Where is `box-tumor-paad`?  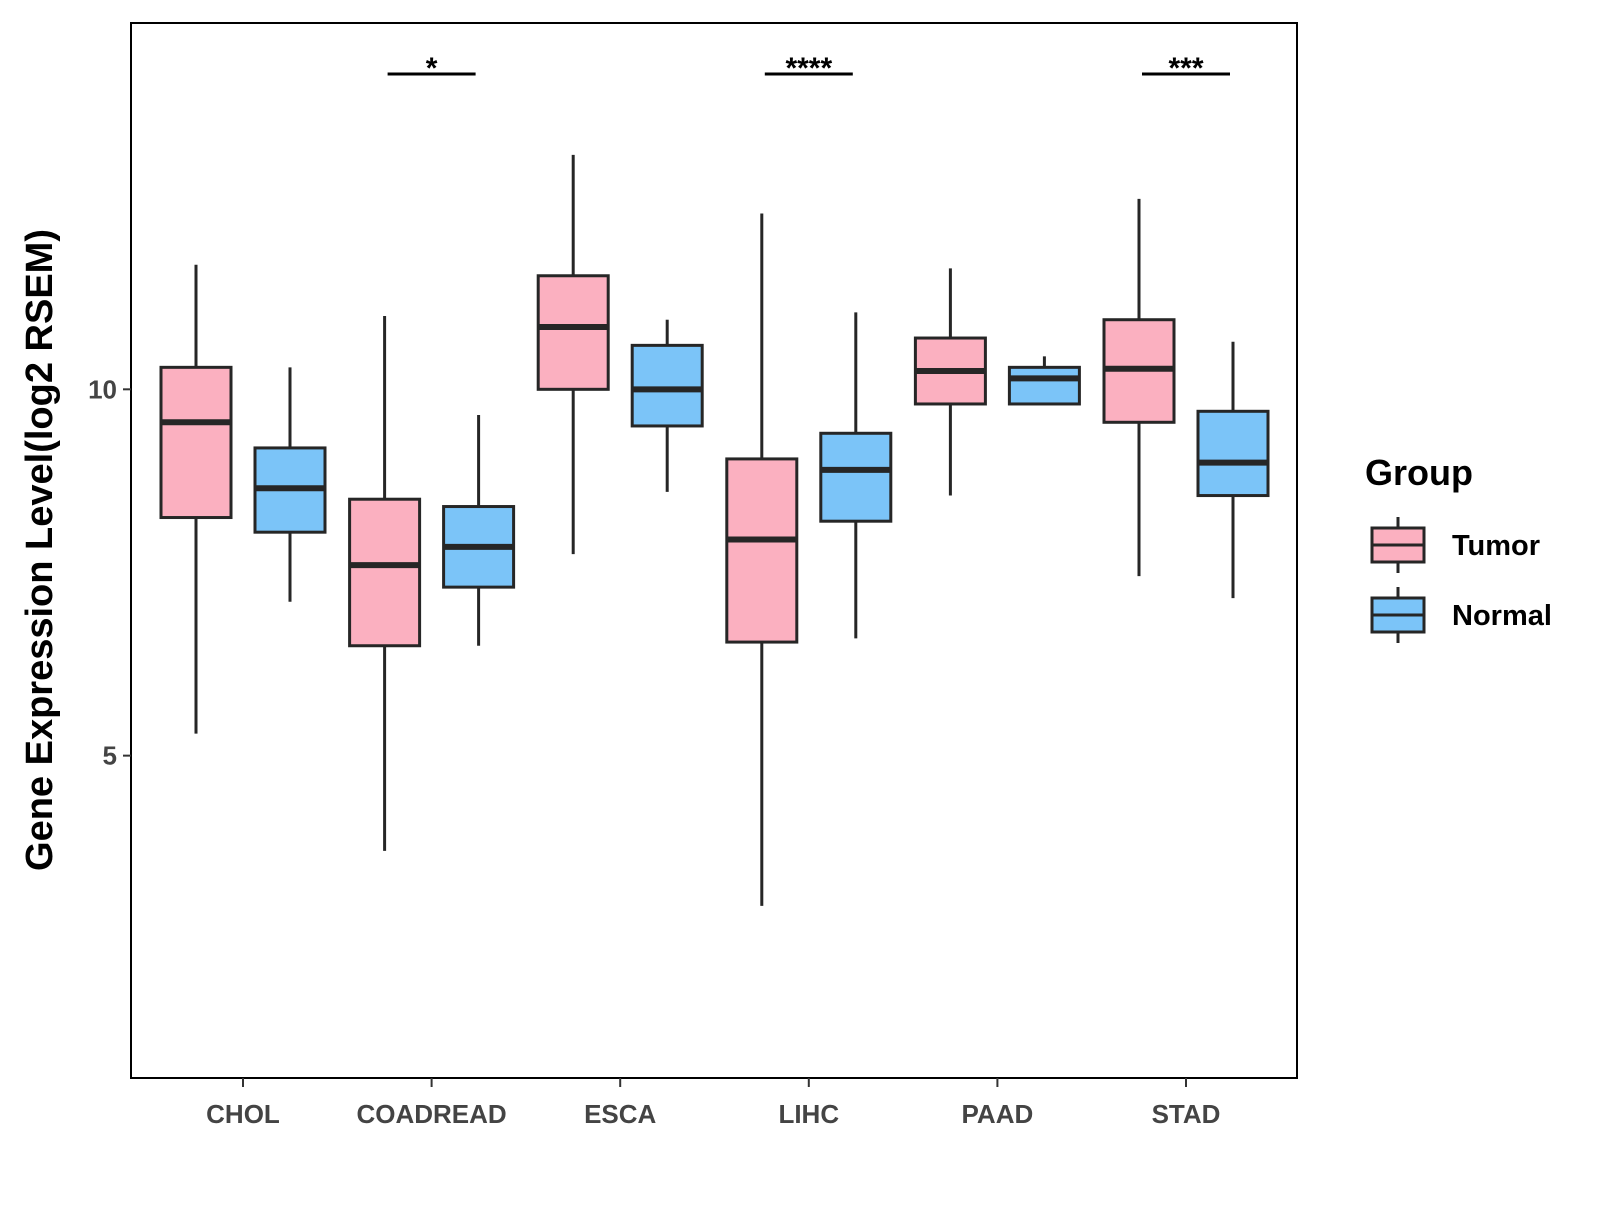 box-tumor-paad is located at coordinates (950, 382).